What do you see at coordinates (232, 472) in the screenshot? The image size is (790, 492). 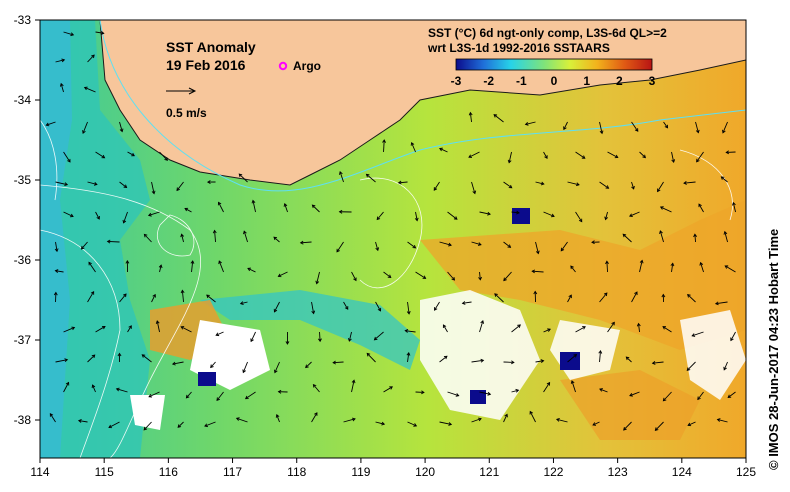 I see `x-tick-label: 117` at bounding box center [232, 472].